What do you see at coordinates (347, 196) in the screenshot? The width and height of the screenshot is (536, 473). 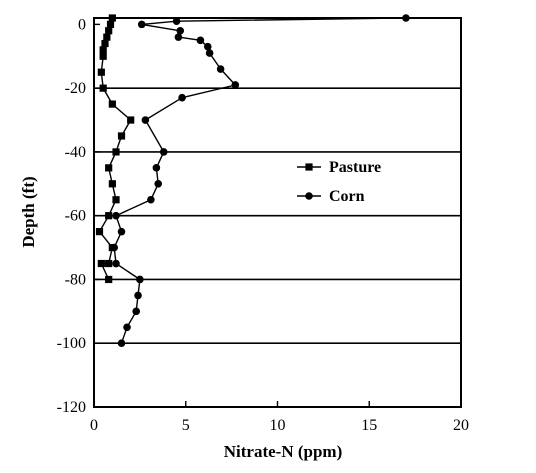 I see `legend-label-corn: Corn` at bounding box center [347, 196].